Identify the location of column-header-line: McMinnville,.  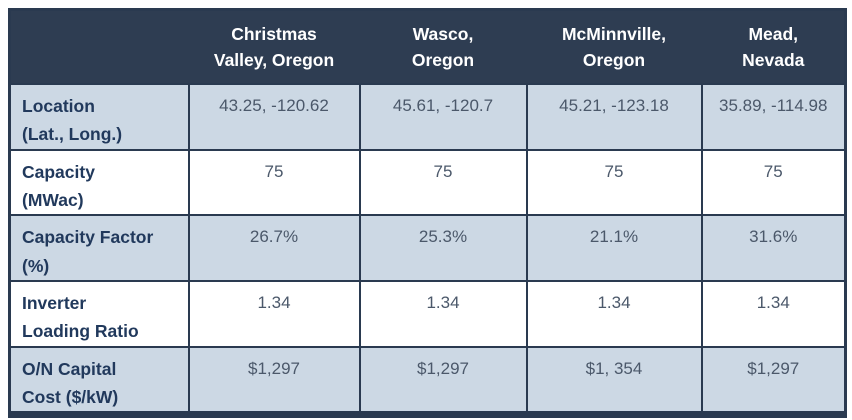
(614, 33).